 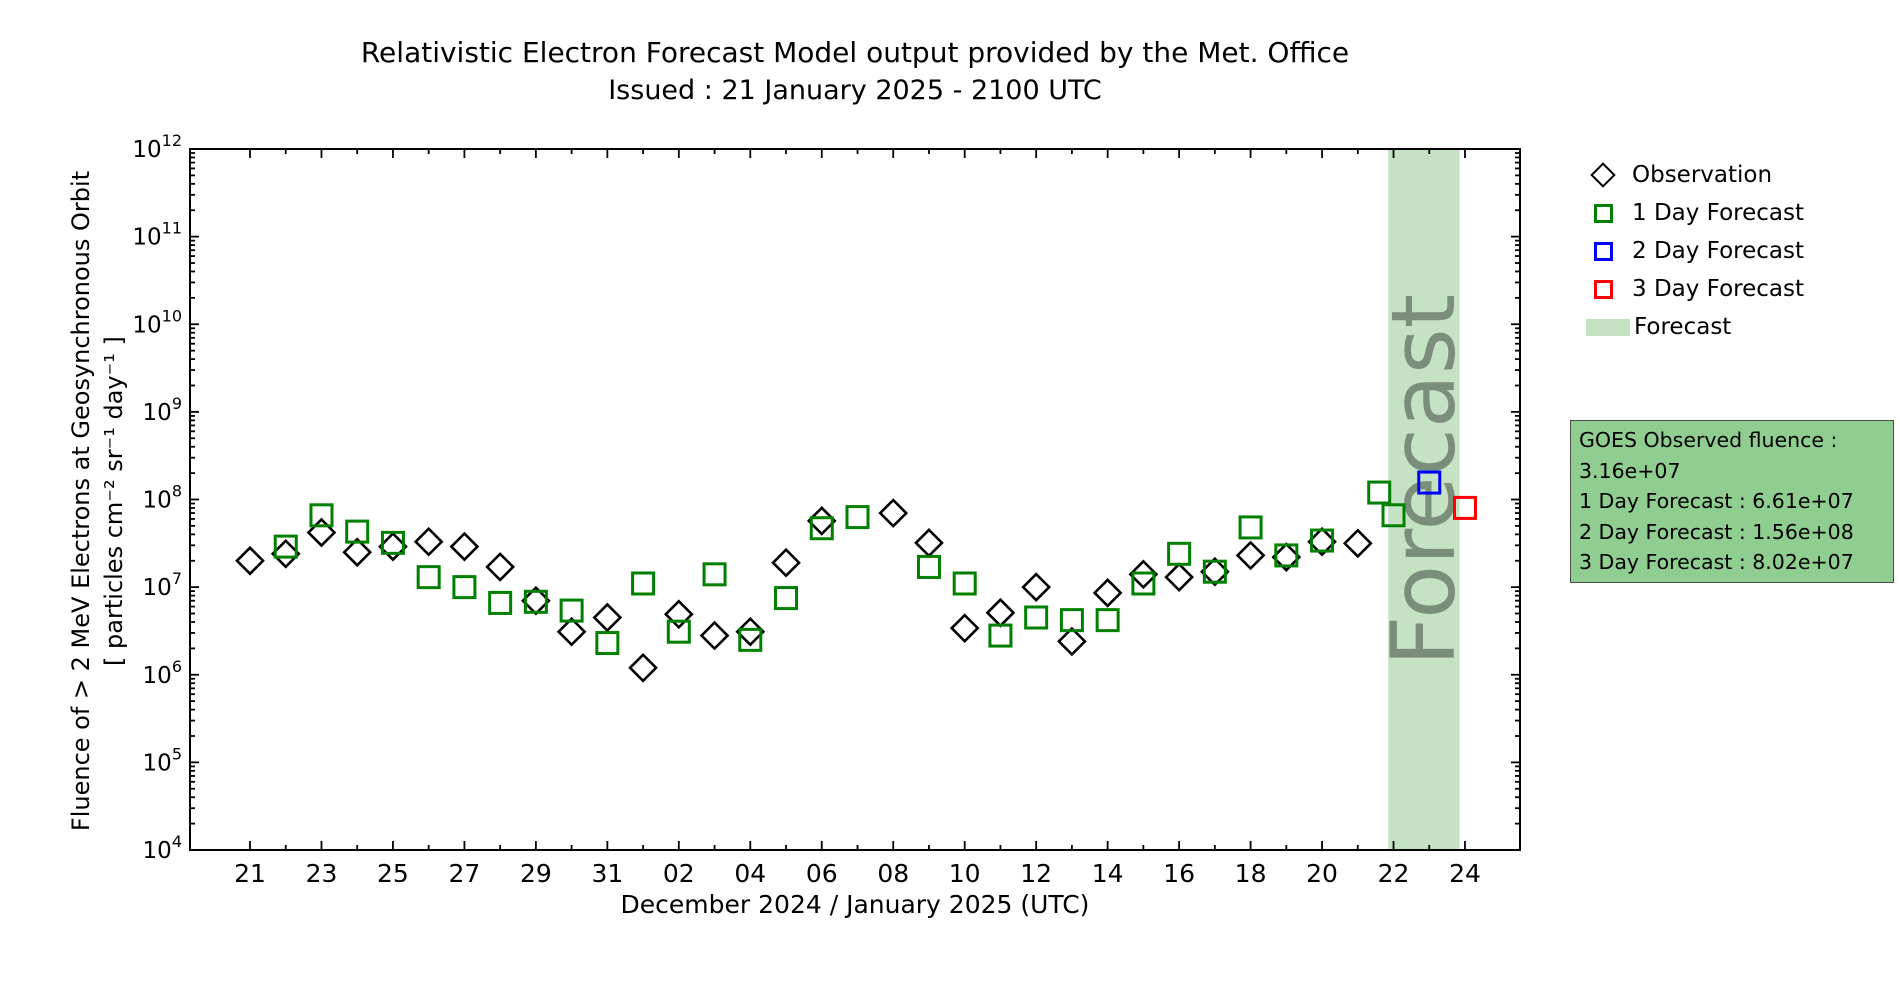 I want to click on y-tick-label: 10⁷, so click(x=162, y=585).